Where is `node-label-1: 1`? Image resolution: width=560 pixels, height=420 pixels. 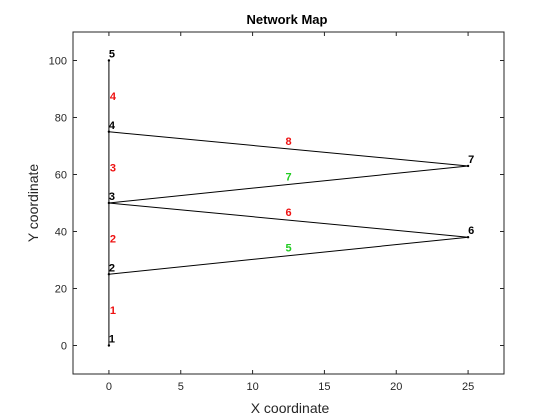
node-label-1: 1 is located at coordinates (112, 340).